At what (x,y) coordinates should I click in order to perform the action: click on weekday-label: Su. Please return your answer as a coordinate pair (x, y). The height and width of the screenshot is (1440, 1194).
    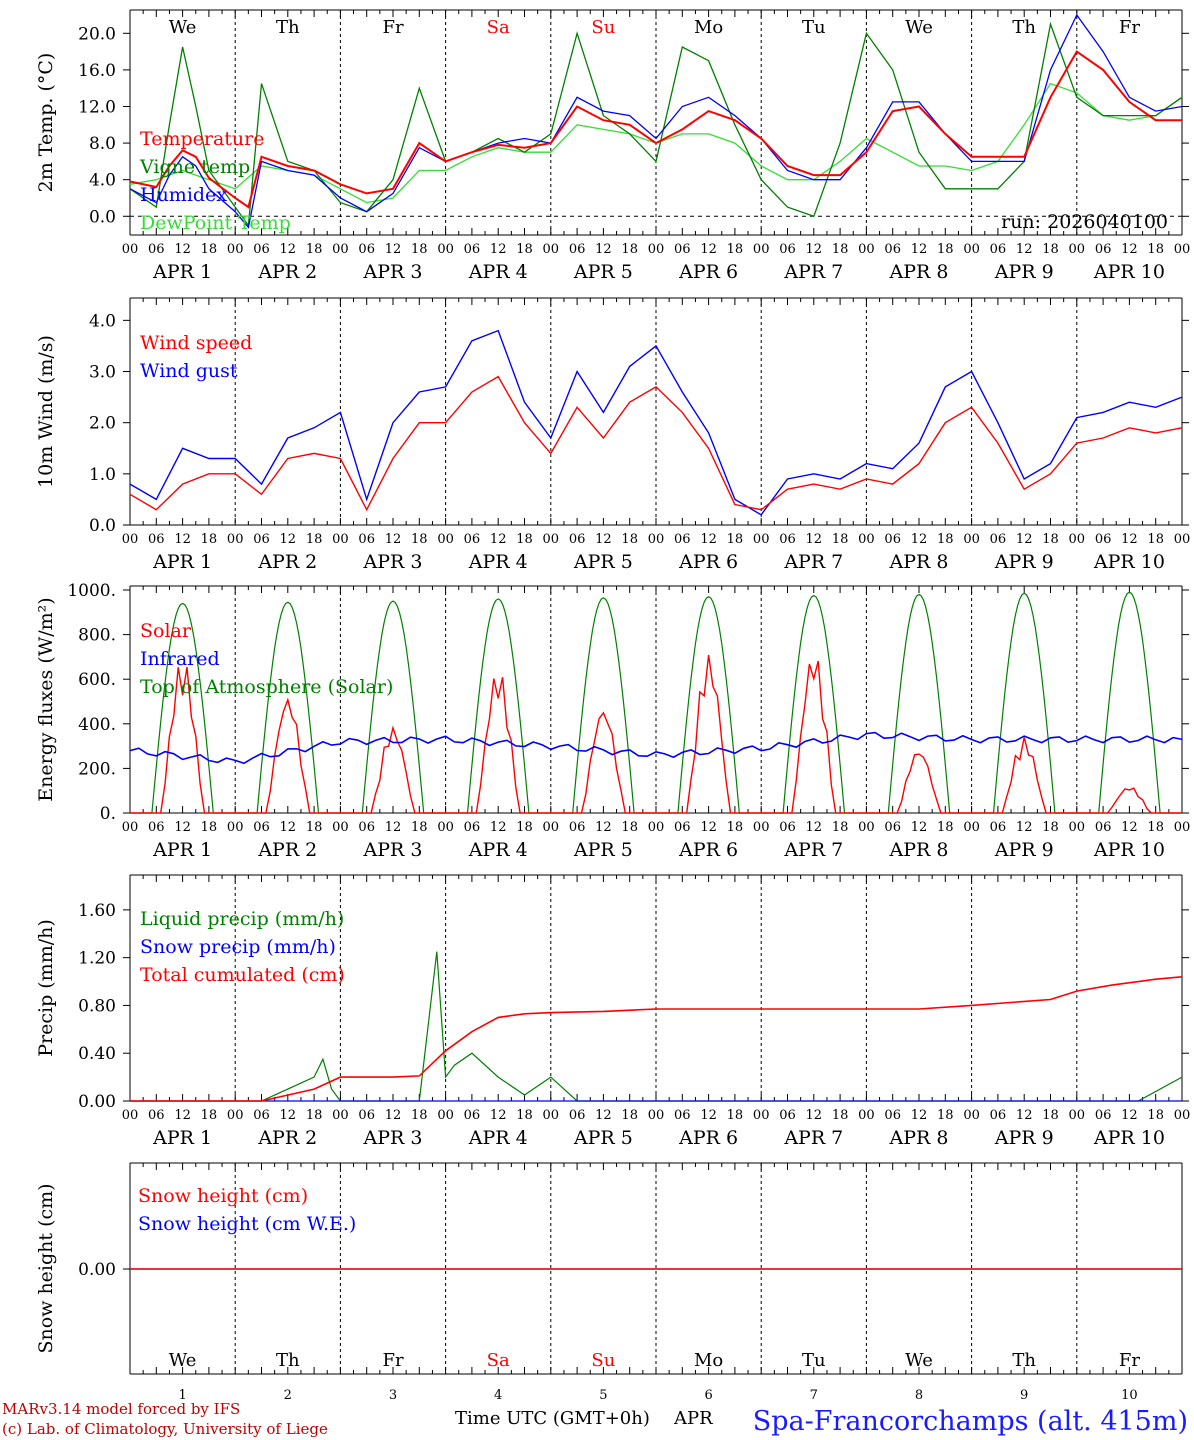
    Looking at the image, I should click on (603, 27).